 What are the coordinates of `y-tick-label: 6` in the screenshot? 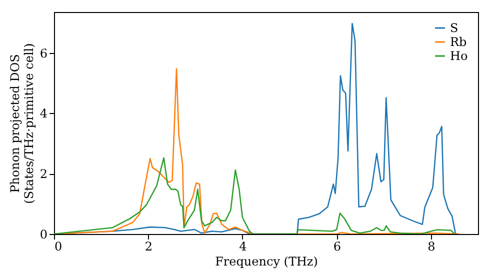 It's located at (44, 53).